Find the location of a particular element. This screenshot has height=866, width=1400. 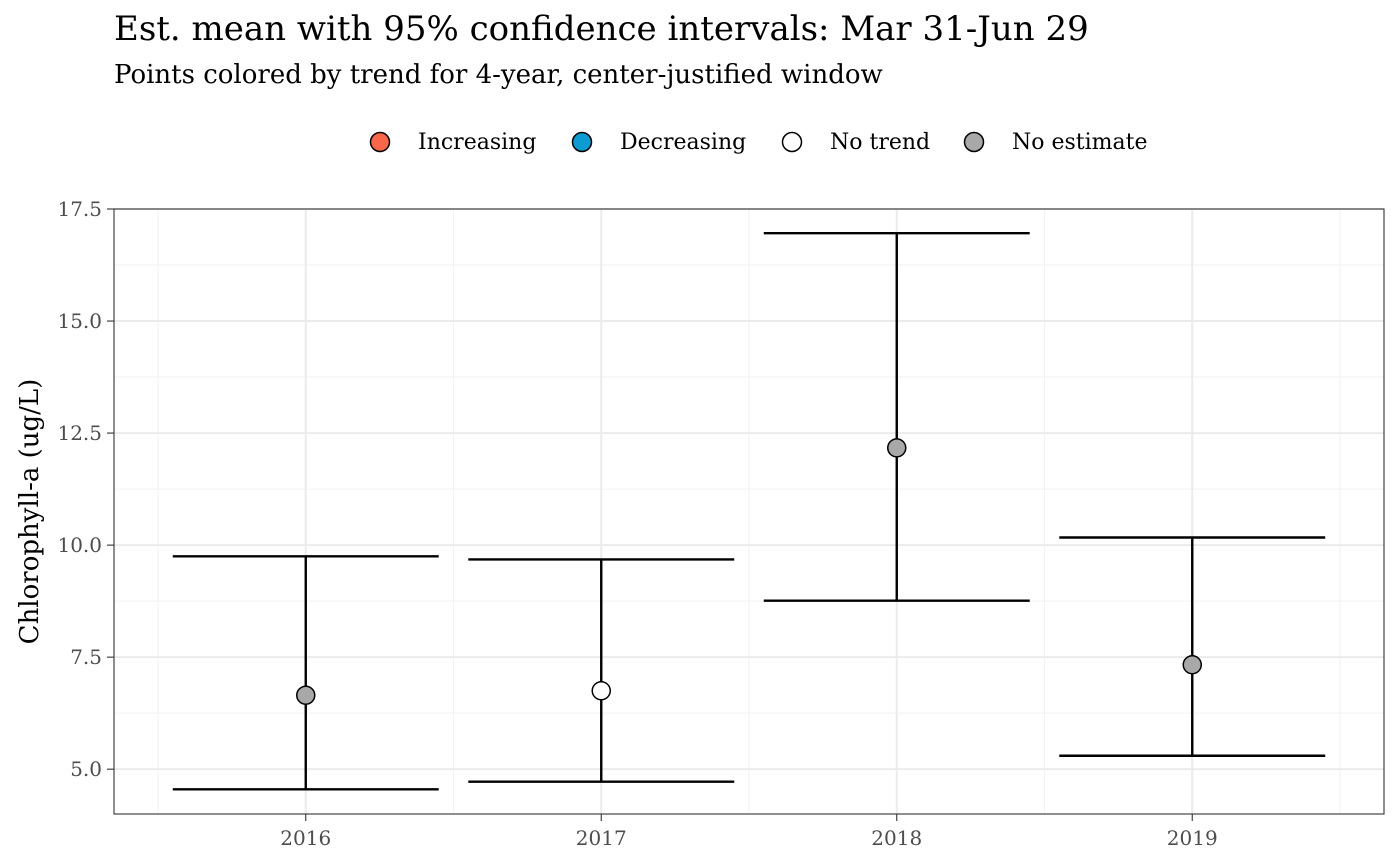

legend-label: Decreasing is located at coordinates (683, 142).